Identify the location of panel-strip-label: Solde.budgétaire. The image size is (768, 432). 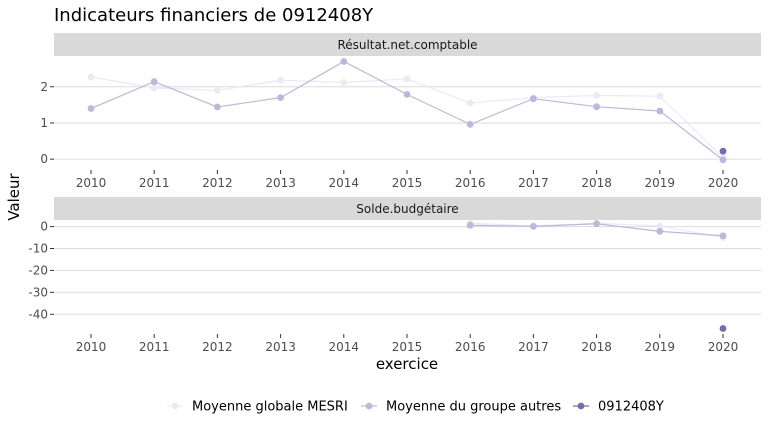
(407, 209).